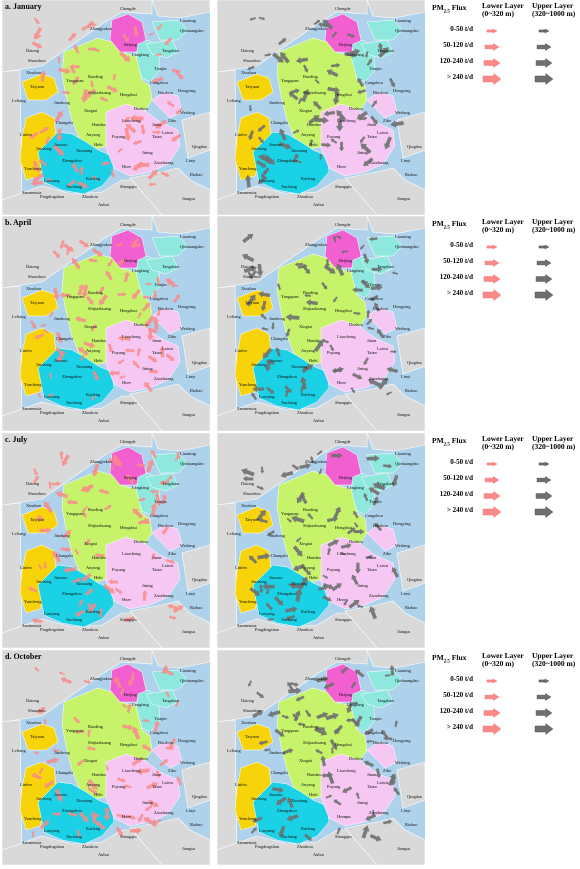 The height and width of the screenshot is (869, 580). I want to click on legend-class-label: 120-240 t/d, so click(456, 277).